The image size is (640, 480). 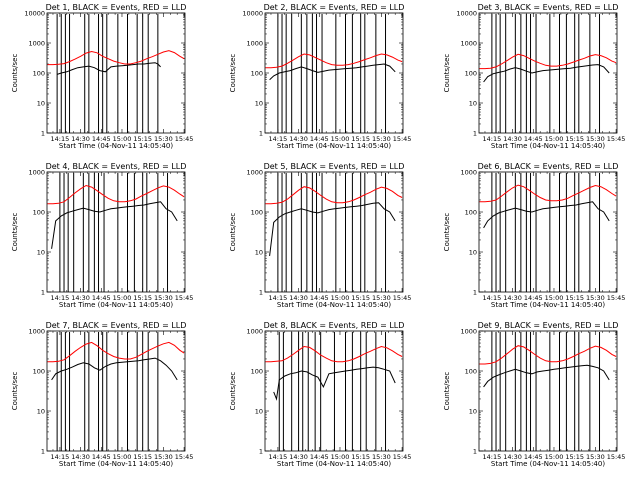 What do you see at coordinates (548, 7) in the screenshot?
I see `panel-title: Det 3, BLACK = Events, RED = LLD` at bounding box center [548, 7].